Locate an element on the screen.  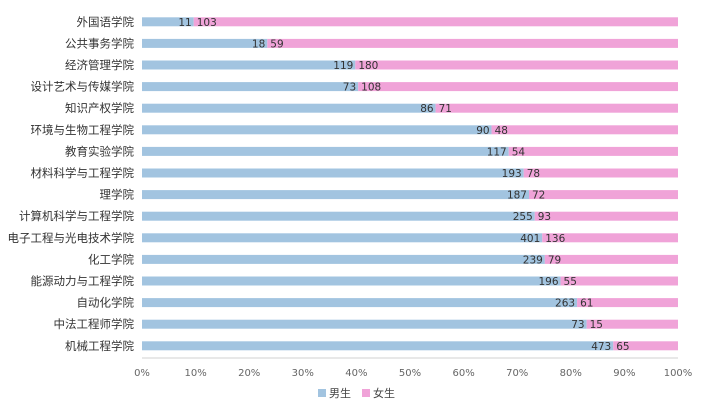
data-label-female: 55 is located at coordinates (570, 282).